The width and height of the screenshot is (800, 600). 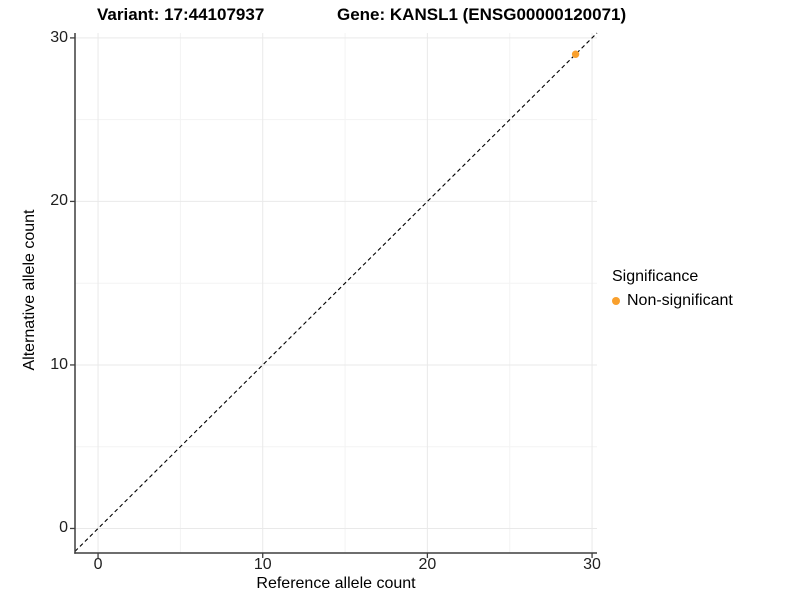 What do you see at coordinates (262, 564) in the screenshot?
I see `x-tick-label: 10` at bounding box center [262, 564].